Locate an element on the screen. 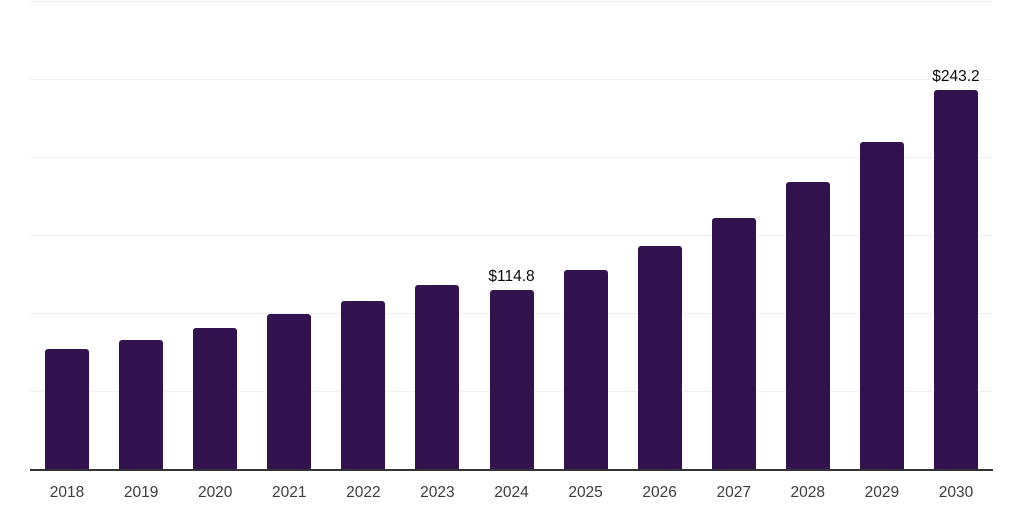  x-tick-label-2028: 2028 is located at coordinates (808, 492).